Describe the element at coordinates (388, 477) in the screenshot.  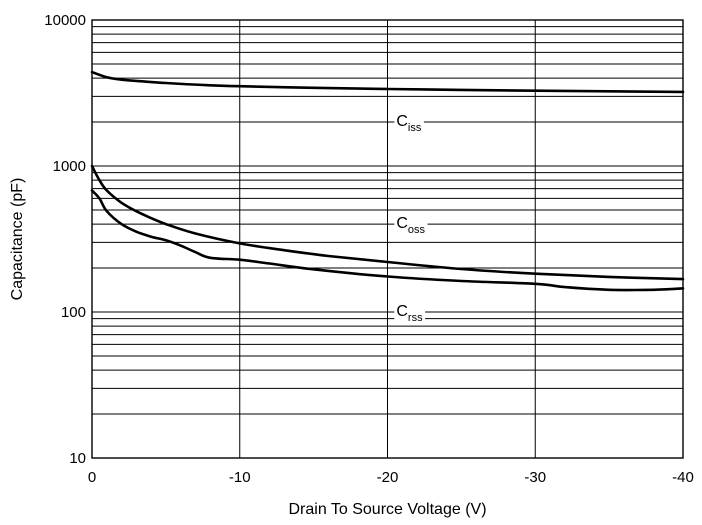
I see `x-tick-label: -20` at that location.